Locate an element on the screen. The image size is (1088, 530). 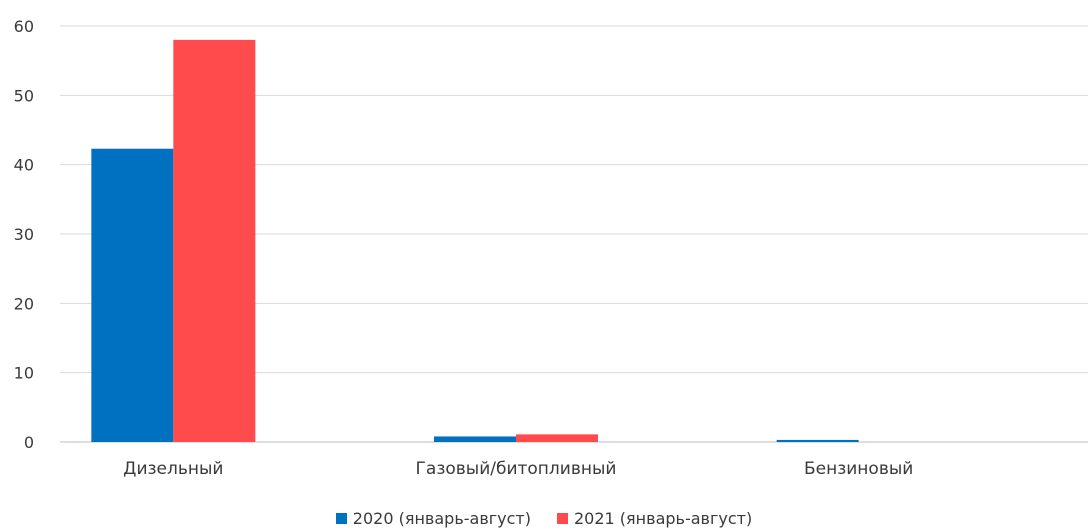
legend-label-2020: 2020 (январь-август) is located at coordinates (441, 518).